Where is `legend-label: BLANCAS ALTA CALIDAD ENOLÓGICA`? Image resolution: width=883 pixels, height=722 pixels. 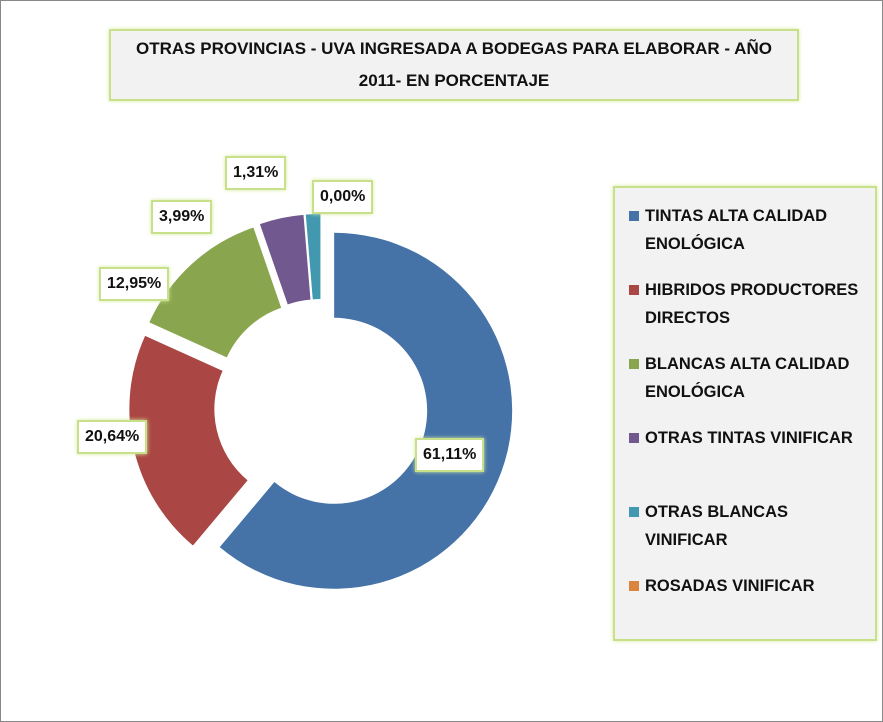 legend-label: BLANCAS ALTA CALIDAD ENOLÓGICA is located at coordinates (747, 378).